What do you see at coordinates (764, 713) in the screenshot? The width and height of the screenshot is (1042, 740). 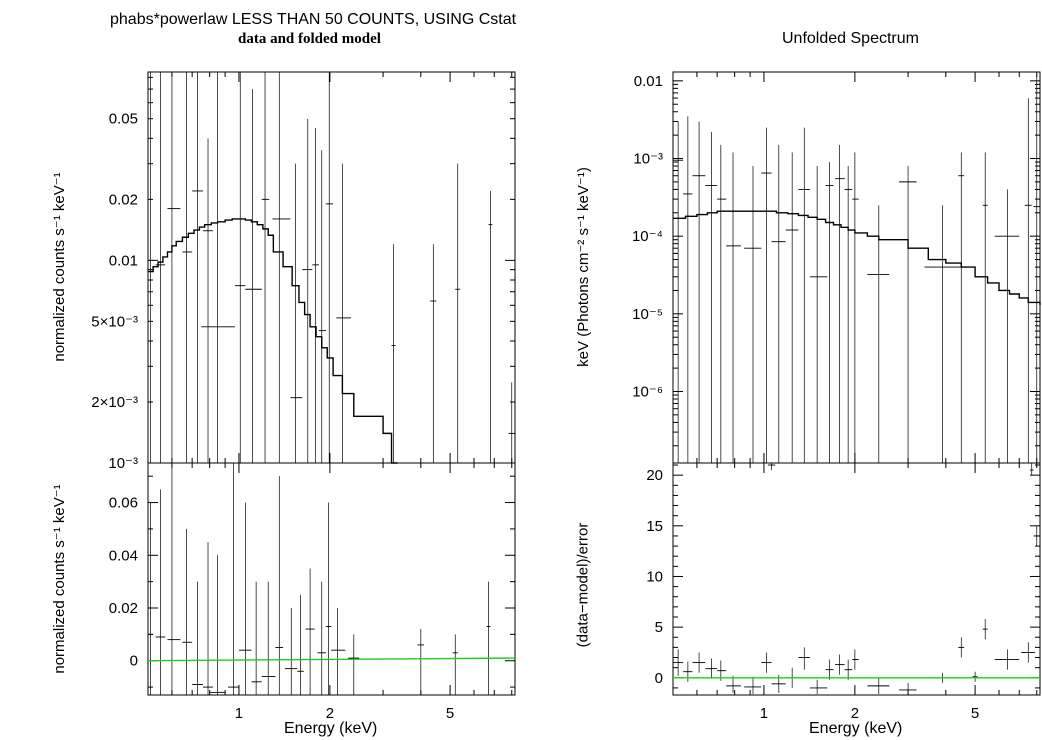 I see `right_bottom-x-tick-label: 1` at bounding box center [764, 713].